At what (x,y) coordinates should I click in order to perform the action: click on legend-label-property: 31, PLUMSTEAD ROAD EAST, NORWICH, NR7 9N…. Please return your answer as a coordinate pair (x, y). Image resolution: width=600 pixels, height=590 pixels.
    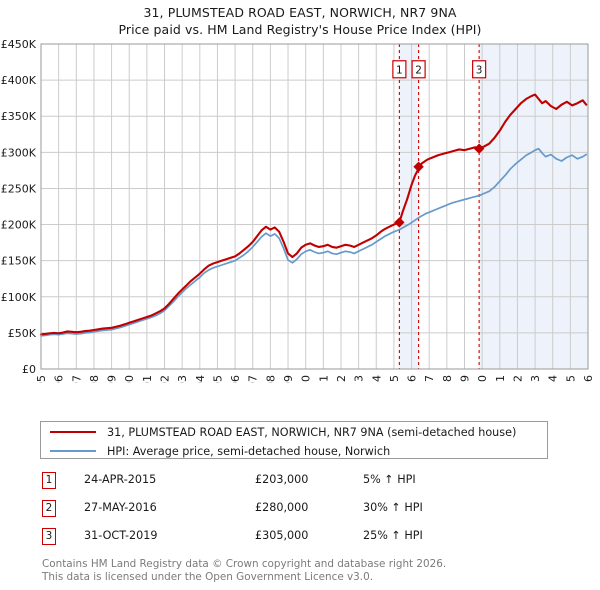
    Looking at the image, I should click on (312, 432).